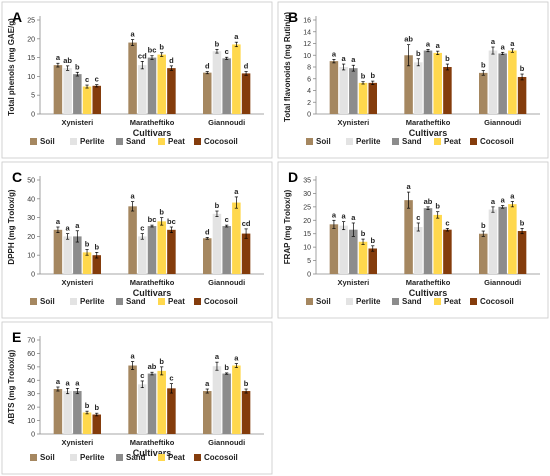 This screenshot has width=550, height=476. I want to click on significance-letter: cd, so click(142, 55).